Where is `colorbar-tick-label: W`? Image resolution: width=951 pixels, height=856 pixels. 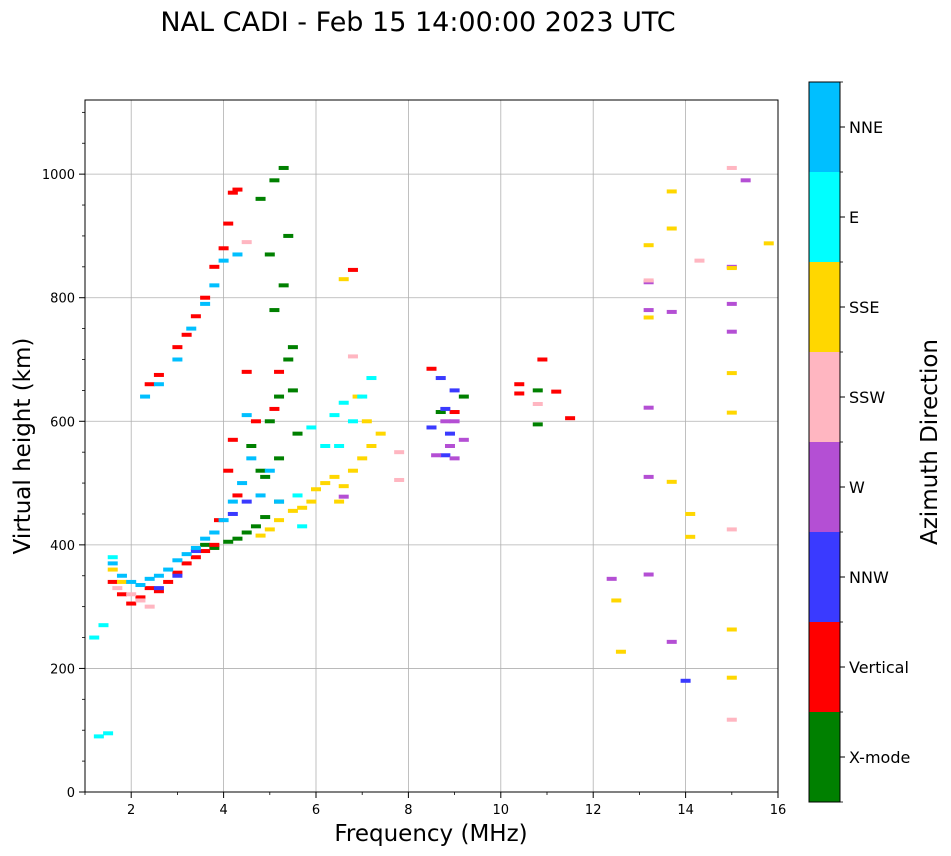 colorbar-tick-label: W is located at coordinates (857, 487).